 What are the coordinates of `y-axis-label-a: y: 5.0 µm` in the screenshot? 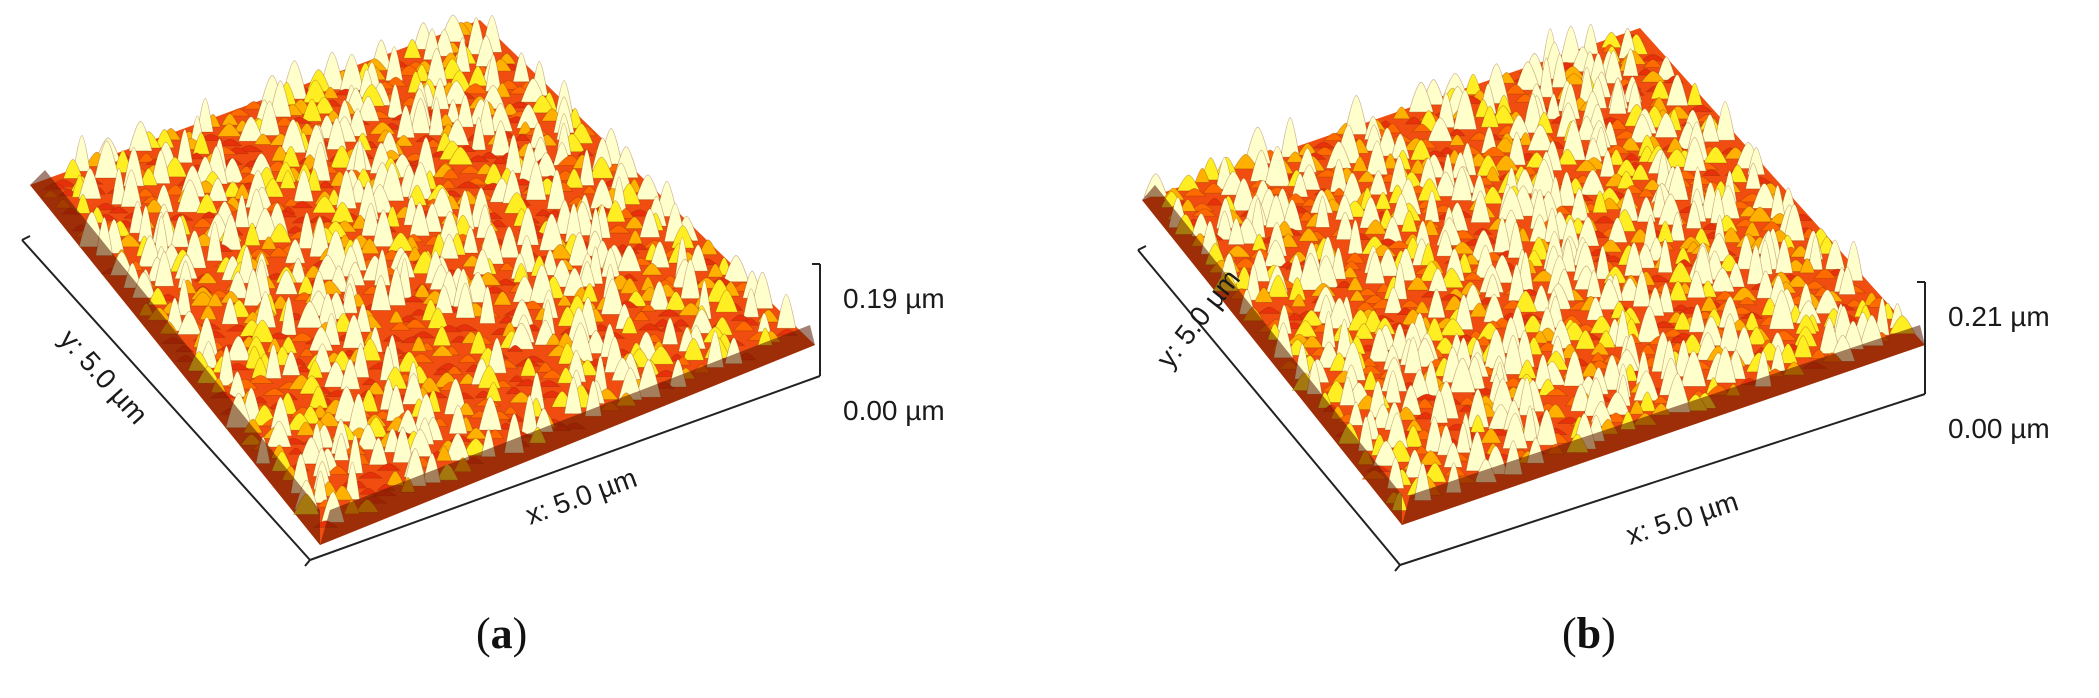 It's located at (104, 376).